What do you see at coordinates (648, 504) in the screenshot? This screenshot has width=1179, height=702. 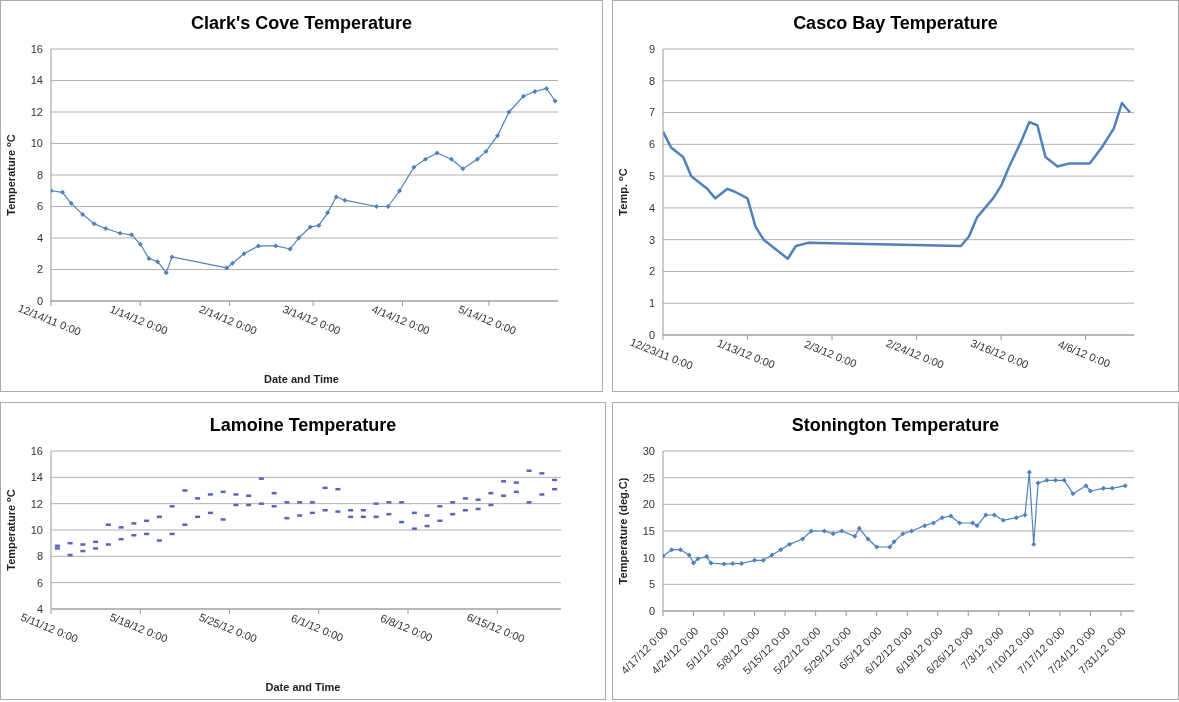 I see `y-tick-label: 20` at bounding box center [648, 504].